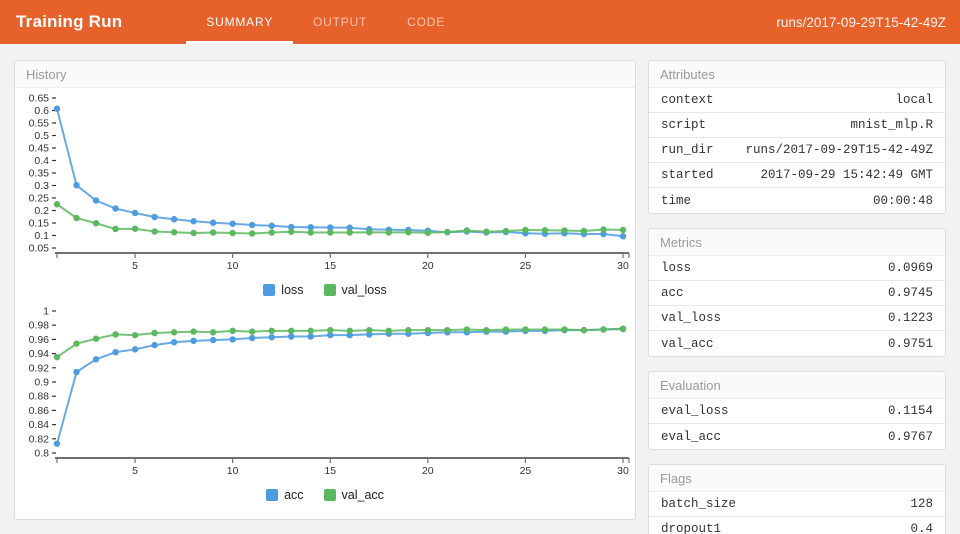 This screenshot has width=960, height=534. What do you see at coordinates (910, 343) in the screenshot?
I see `row-value: 0.9751` at bounding box center [910, 343].